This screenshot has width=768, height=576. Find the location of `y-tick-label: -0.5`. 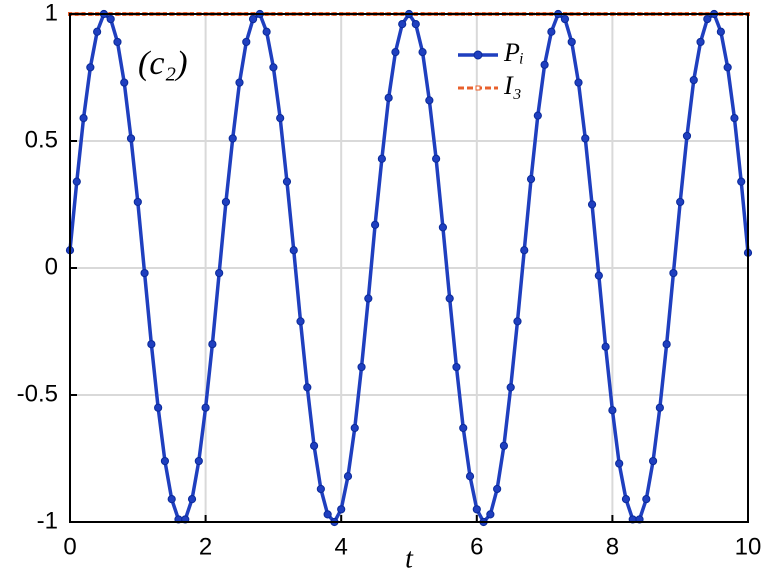

y-tick-label: -0.5 is located at coordinates (37, 393).